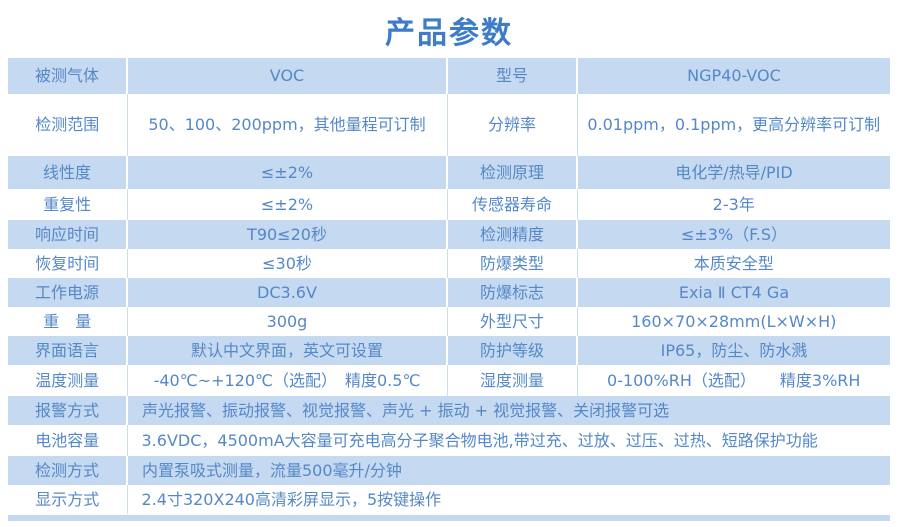 The image size is (898, 527). What do you see at coordinates (67, 350) in the screenshot?
I see `spec-label: 界面语言` at bounding box center [67, 350].